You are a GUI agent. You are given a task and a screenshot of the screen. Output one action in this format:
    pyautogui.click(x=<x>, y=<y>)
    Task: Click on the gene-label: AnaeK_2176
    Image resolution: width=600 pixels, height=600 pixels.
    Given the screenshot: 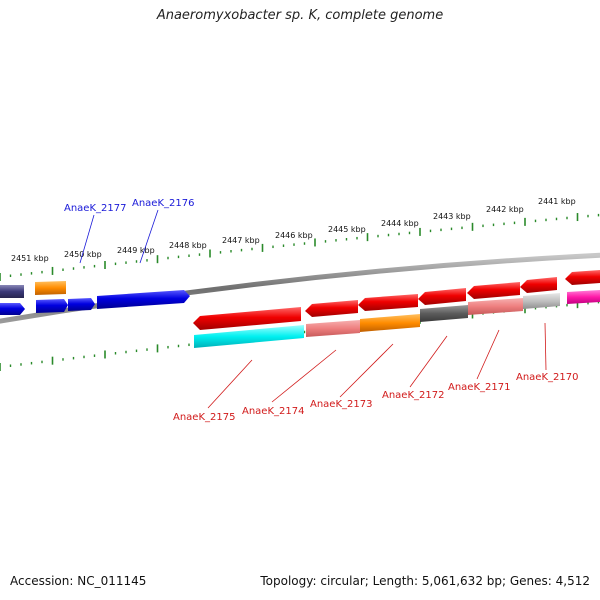 What is the action you would take?
    pyautogui.click(x=163, y=203)
    